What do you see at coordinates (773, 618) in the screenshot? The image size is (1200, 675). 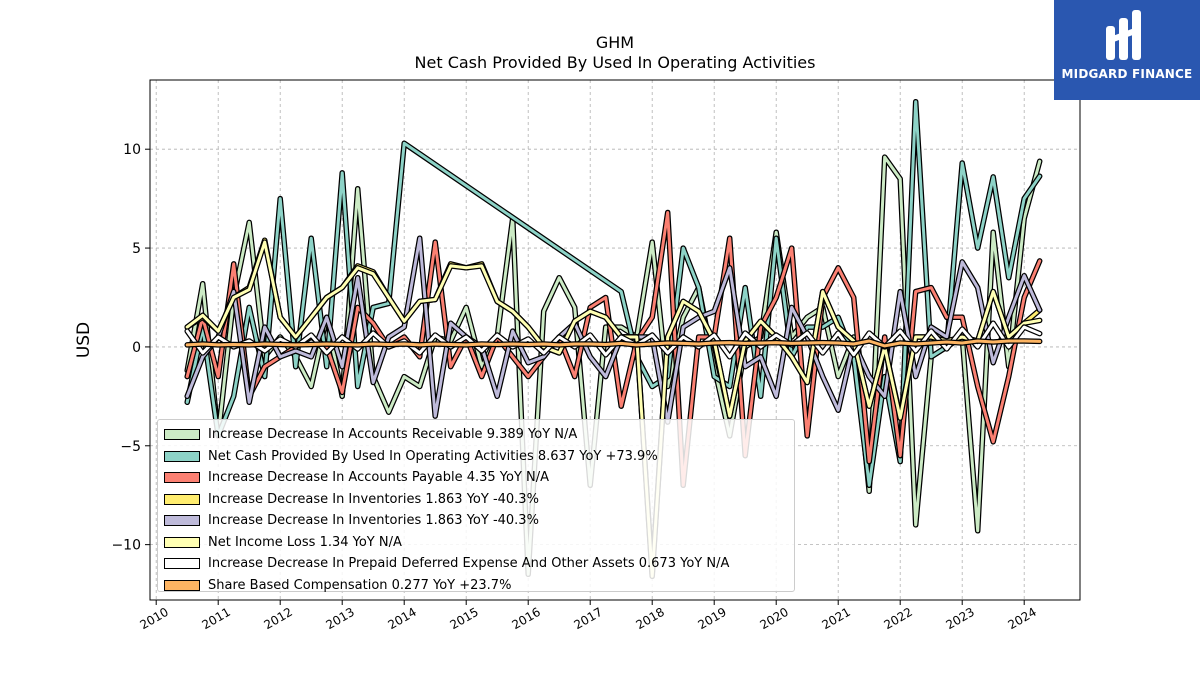 I see `x-tick-label: 2020` at bounding box center [773, 618].